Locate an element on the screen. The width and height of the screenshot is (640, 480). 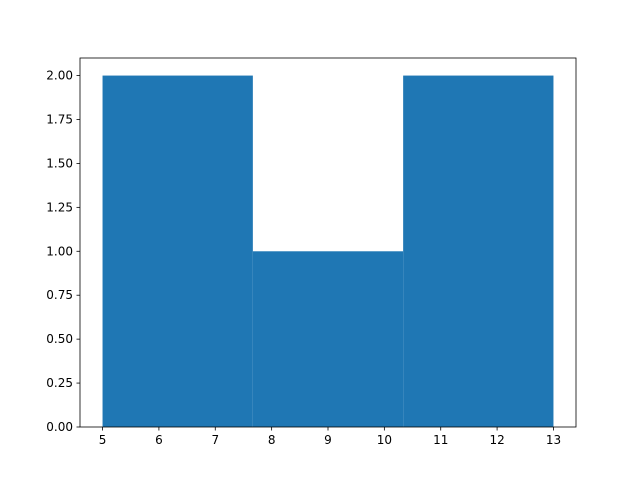
x-tick-label: 7 is located at coordinates (215, 440).